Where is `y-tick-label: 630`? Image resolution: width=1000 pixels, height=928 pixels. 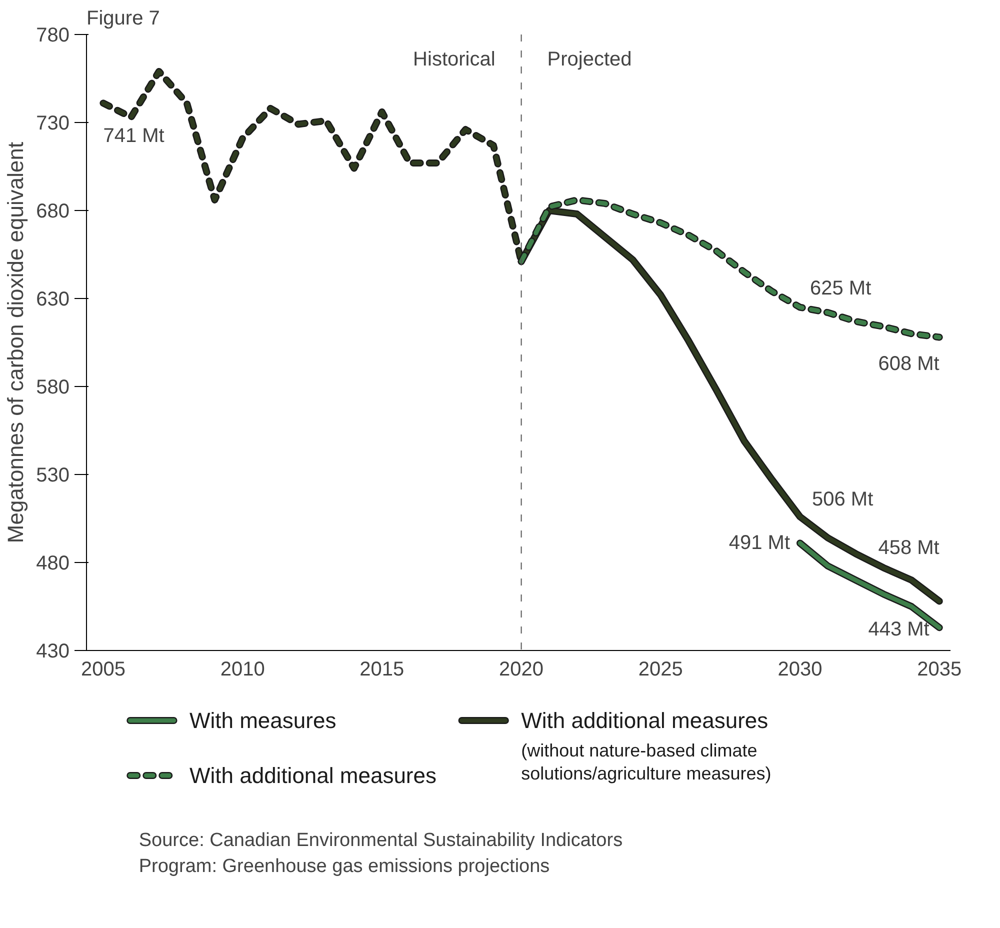
y-tick-label: 630 is located at coordinates (53, 299).